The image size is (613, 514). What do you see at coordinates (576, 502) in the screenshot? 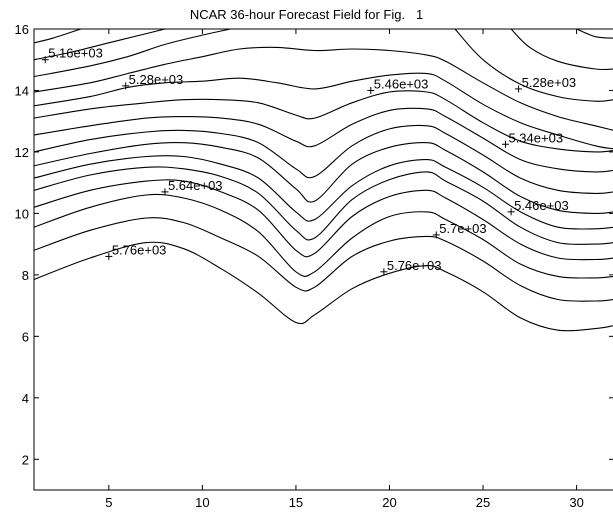
I see `x-tick-label: 30` at bounding box center [576, 502].